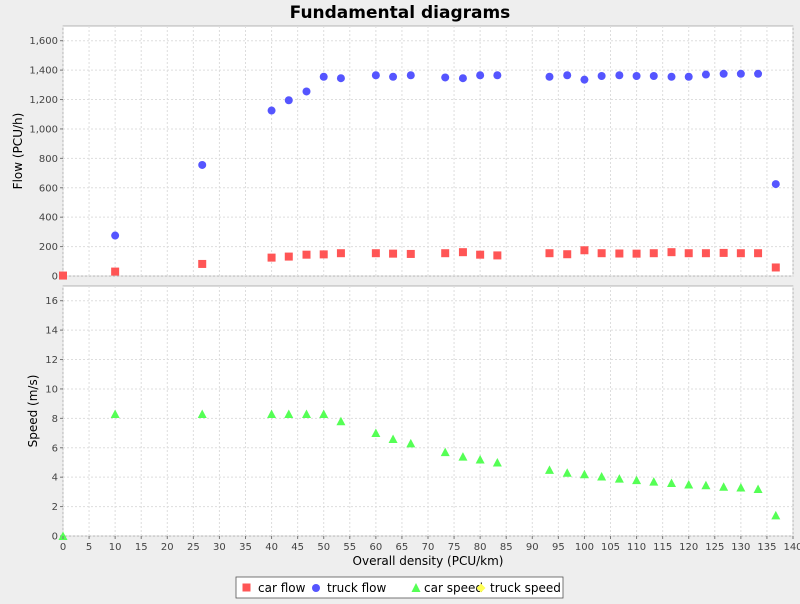  Describe the element at coordinates (400, 13) in the screenshot. I see `chart-title: Fundamental diagrams` at that location.